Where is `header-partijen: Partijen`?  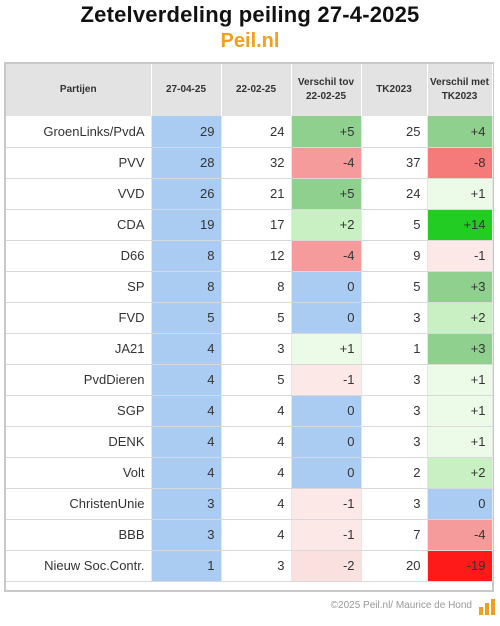
header-partijen: Partijen is located at coordinates (79, 90).